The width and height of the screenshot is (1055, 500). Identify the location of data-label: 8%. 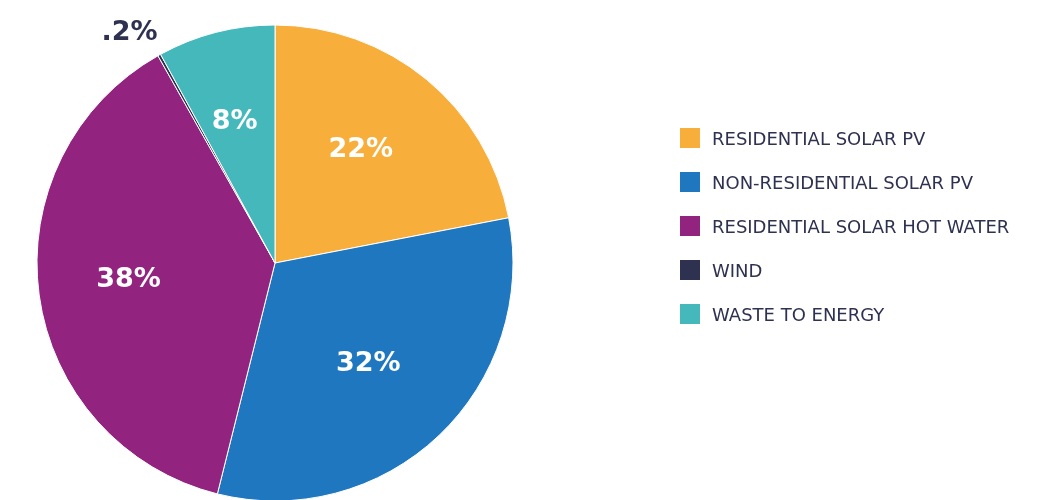
(234, 120).